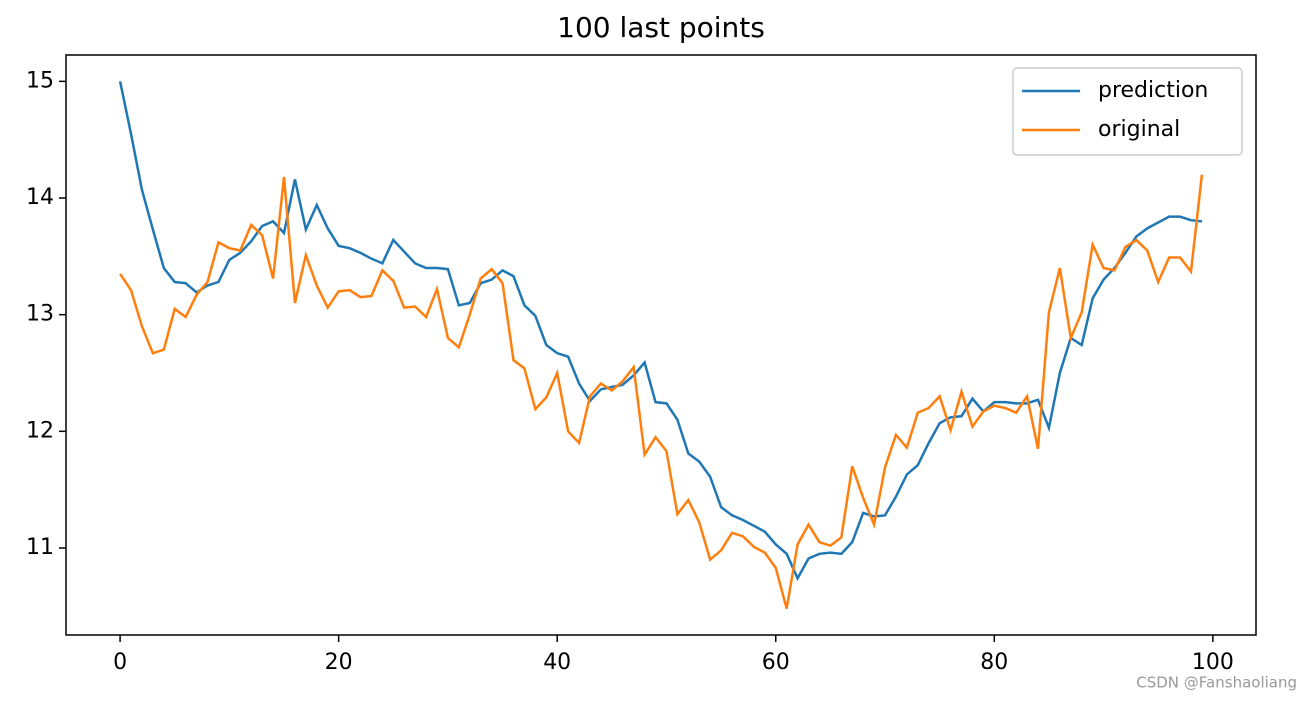  What do you see at coordinates (661, 27) in the screenshot?
I see `chart-title: 100 last points` at bounding box center [661, 27].